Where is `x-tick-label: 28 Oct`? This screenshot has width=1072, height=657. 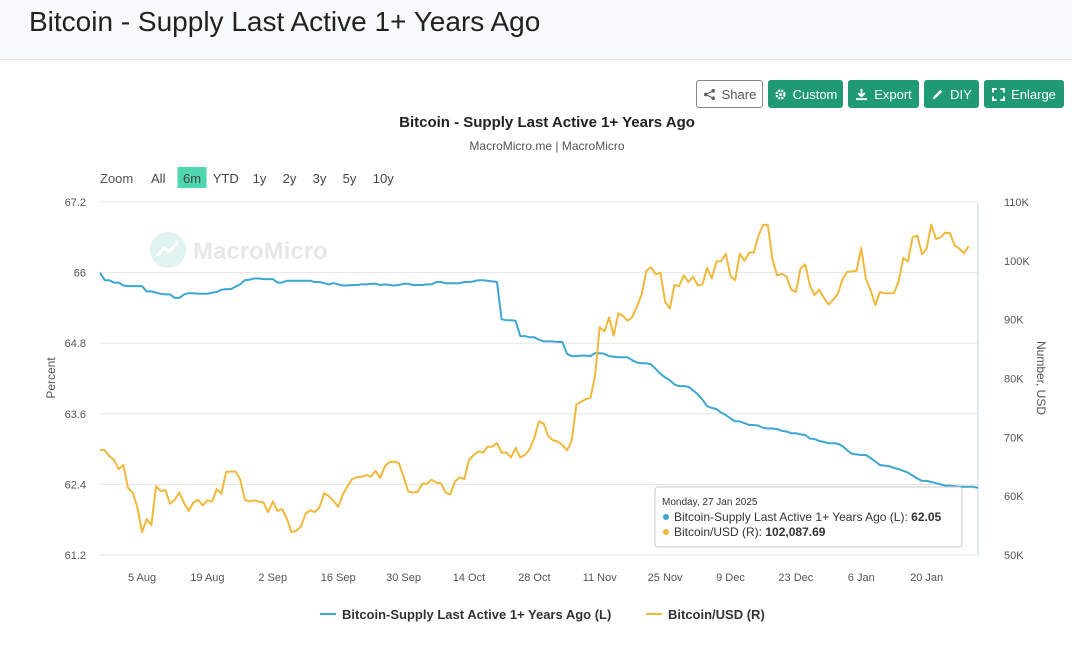
x-tick-label: 28 Oct is located at coordinates (534, 578).